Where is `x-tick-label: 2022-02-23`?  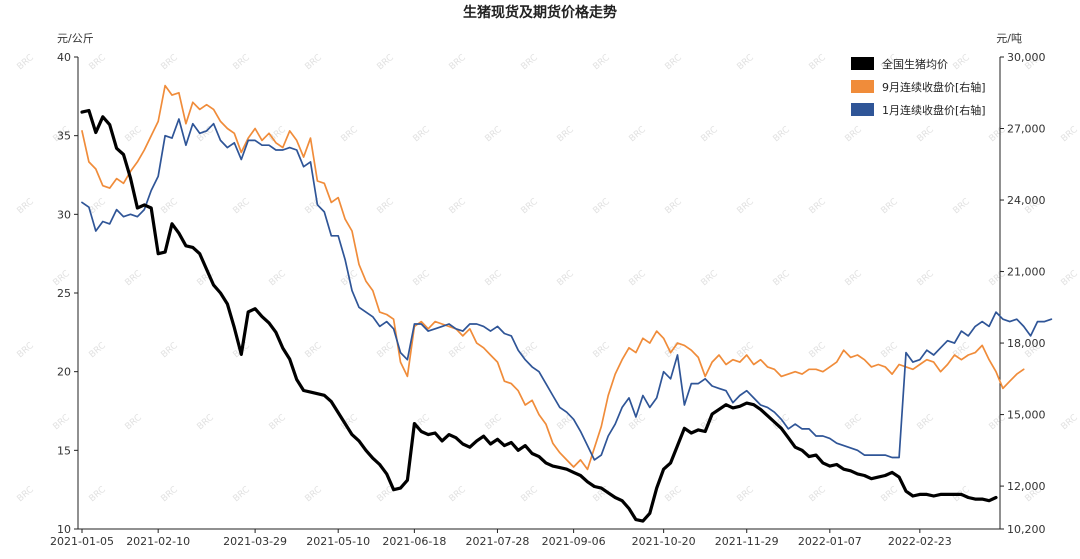
x-tick-label: 2022-02-23 is located at coordinates (920, 541).